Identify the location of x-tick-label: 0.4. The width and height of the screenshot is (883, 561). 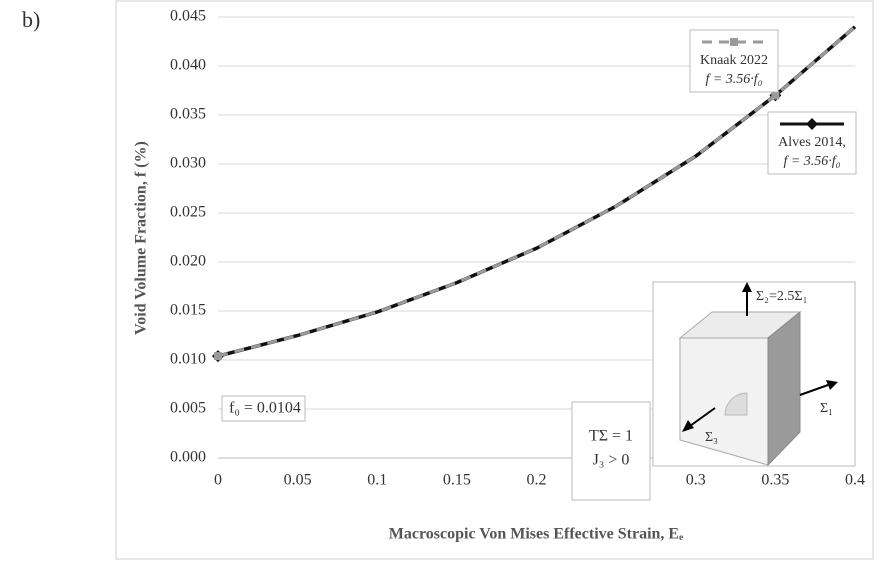
(855, 480).